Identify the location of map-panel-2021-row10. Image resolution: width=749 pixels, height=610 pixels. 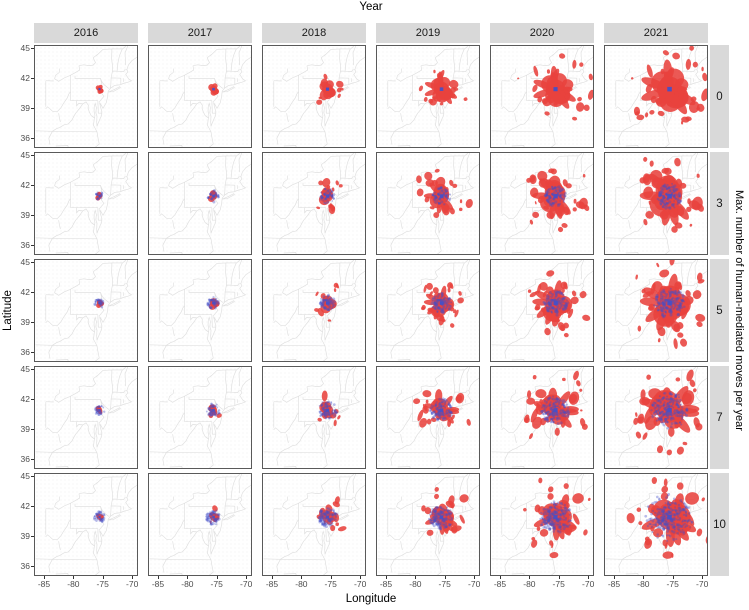
(656, 524).